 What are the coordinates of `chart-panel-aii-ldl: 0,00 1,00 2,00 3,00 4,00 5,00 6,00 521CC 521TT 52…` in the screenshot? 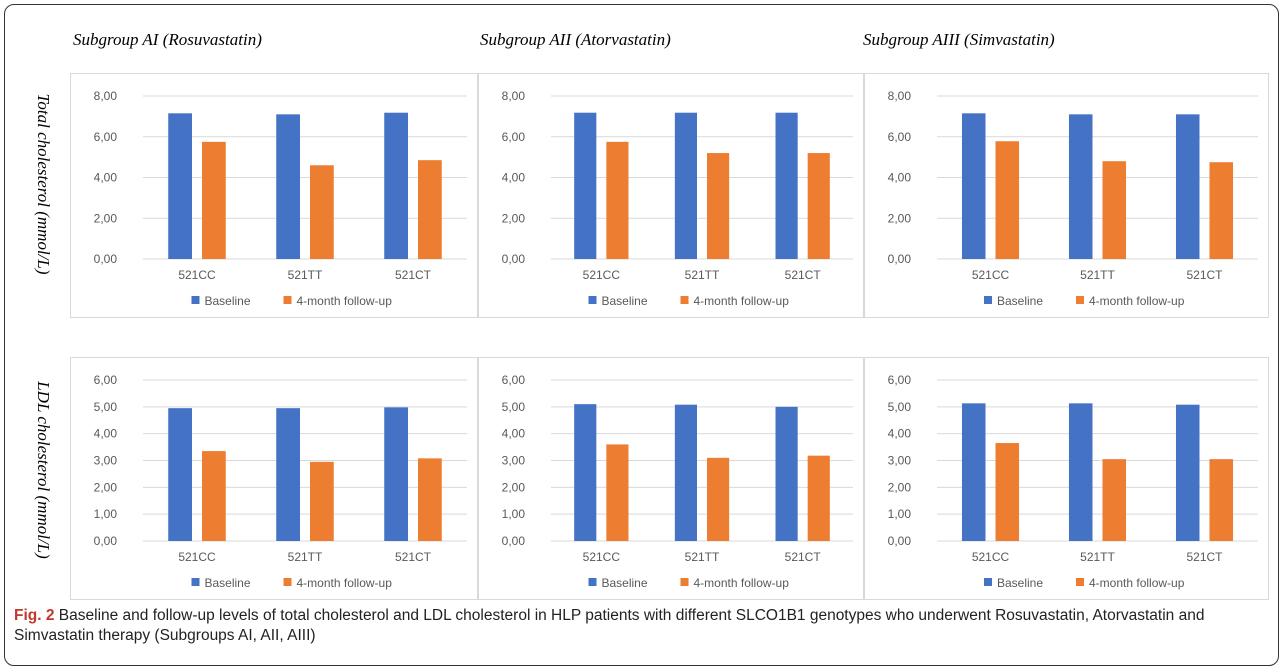 It's located at (671, 478).